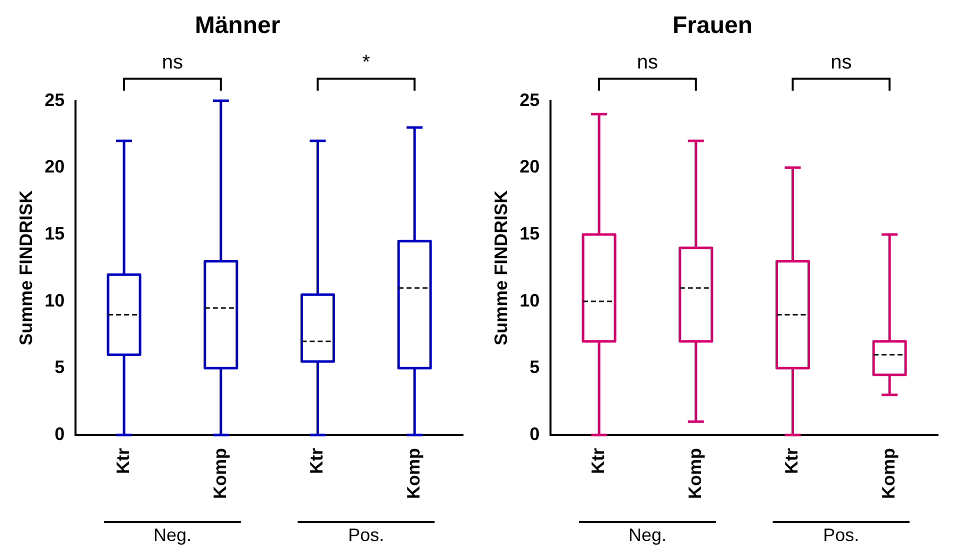 The image size is (963, 560). I want to click on chart-title: Frauen, so click(712, 26).